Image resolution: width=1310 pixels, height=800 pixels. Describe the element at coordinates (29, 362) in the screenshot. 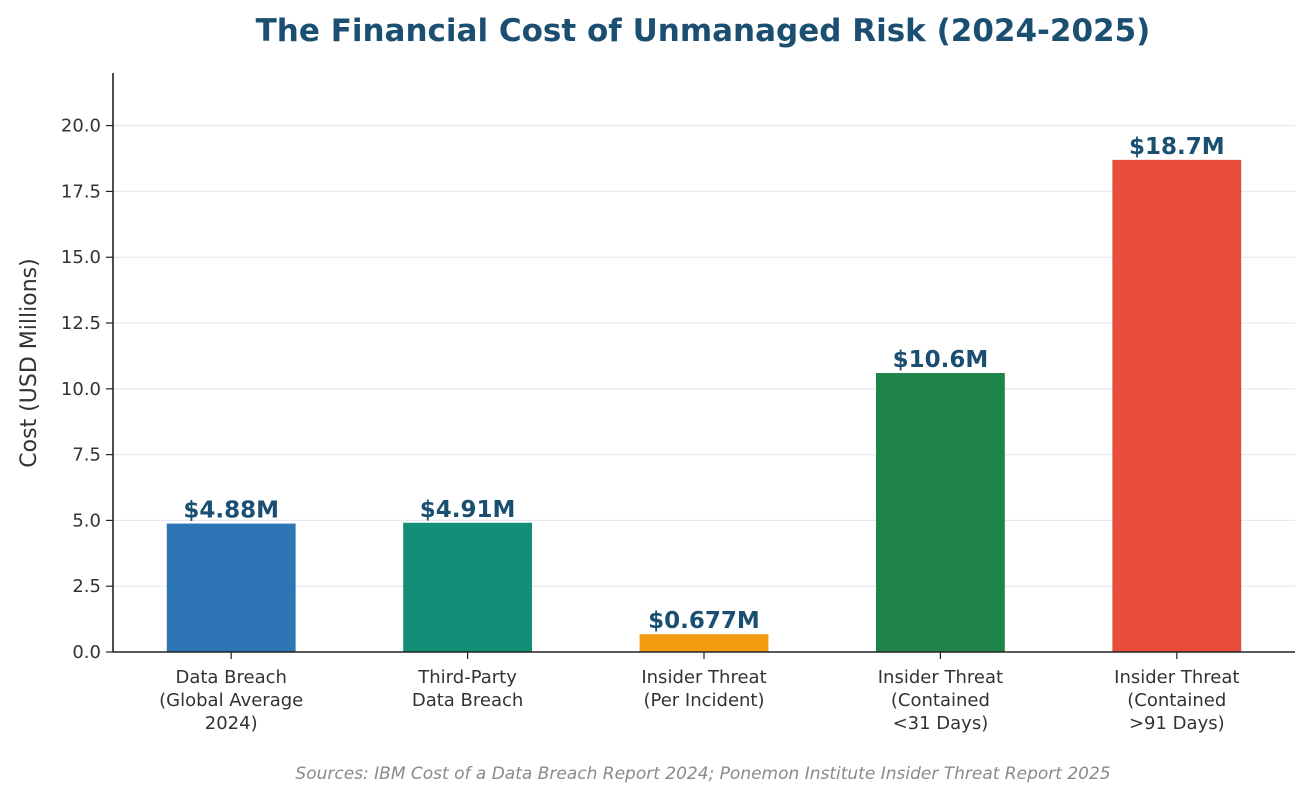

I see `y-axis-label: Cost (USD Millions)` at that location.